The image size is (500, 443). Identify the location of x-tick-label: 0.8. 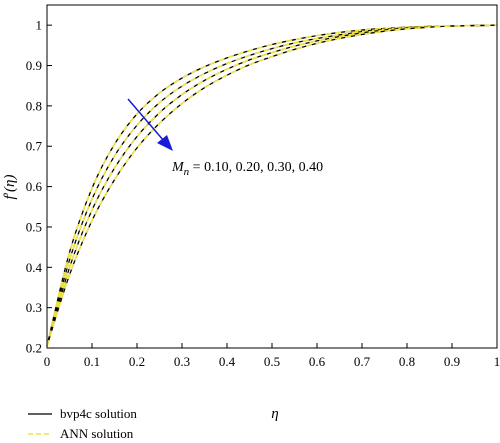
(407, 361).